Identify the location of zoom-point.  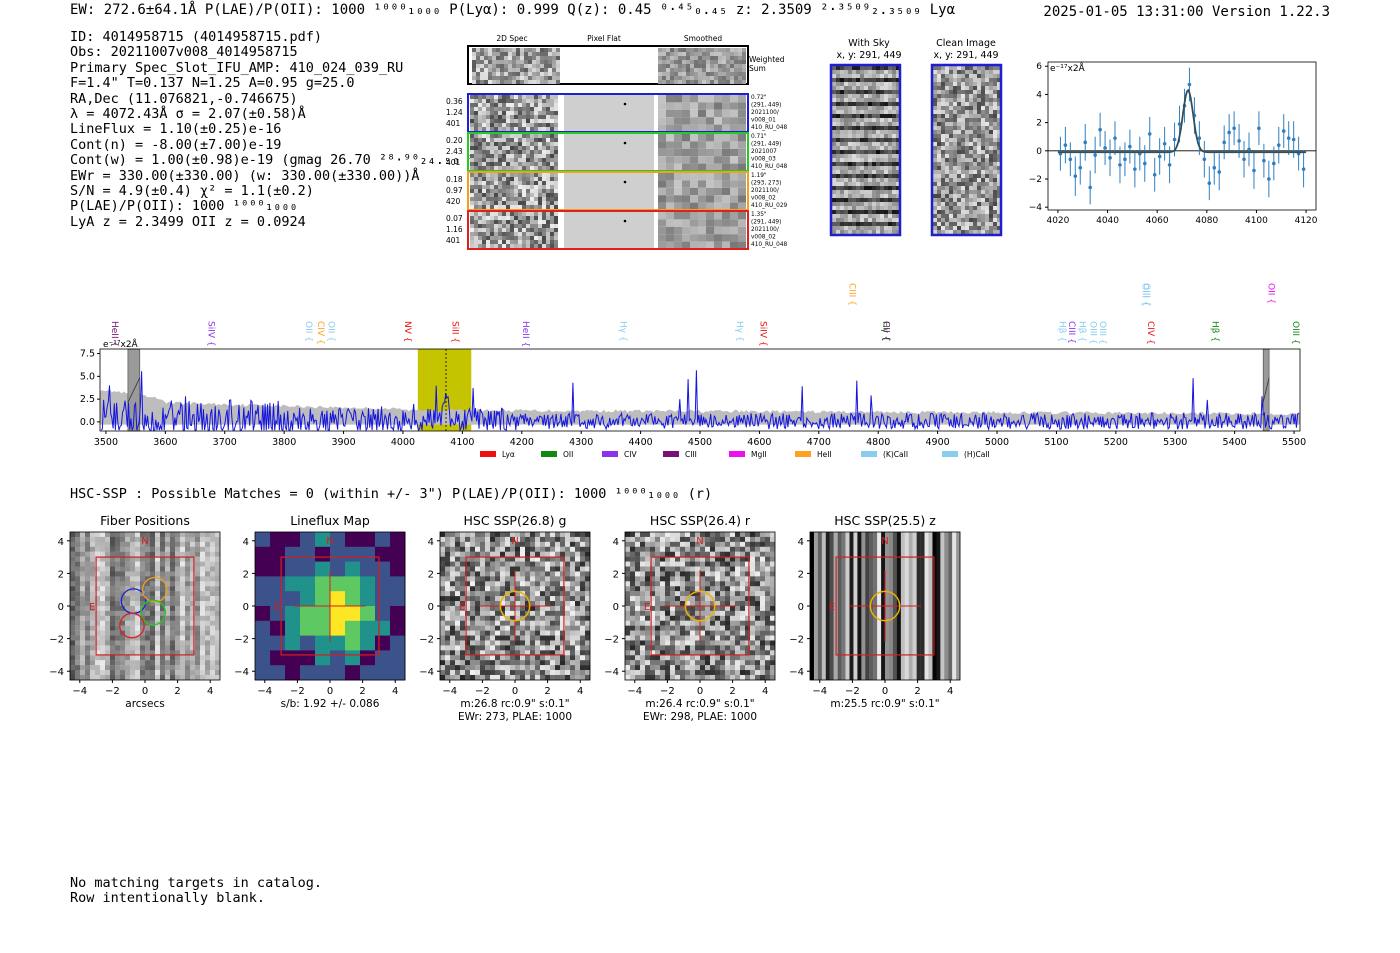
(1189, 84).